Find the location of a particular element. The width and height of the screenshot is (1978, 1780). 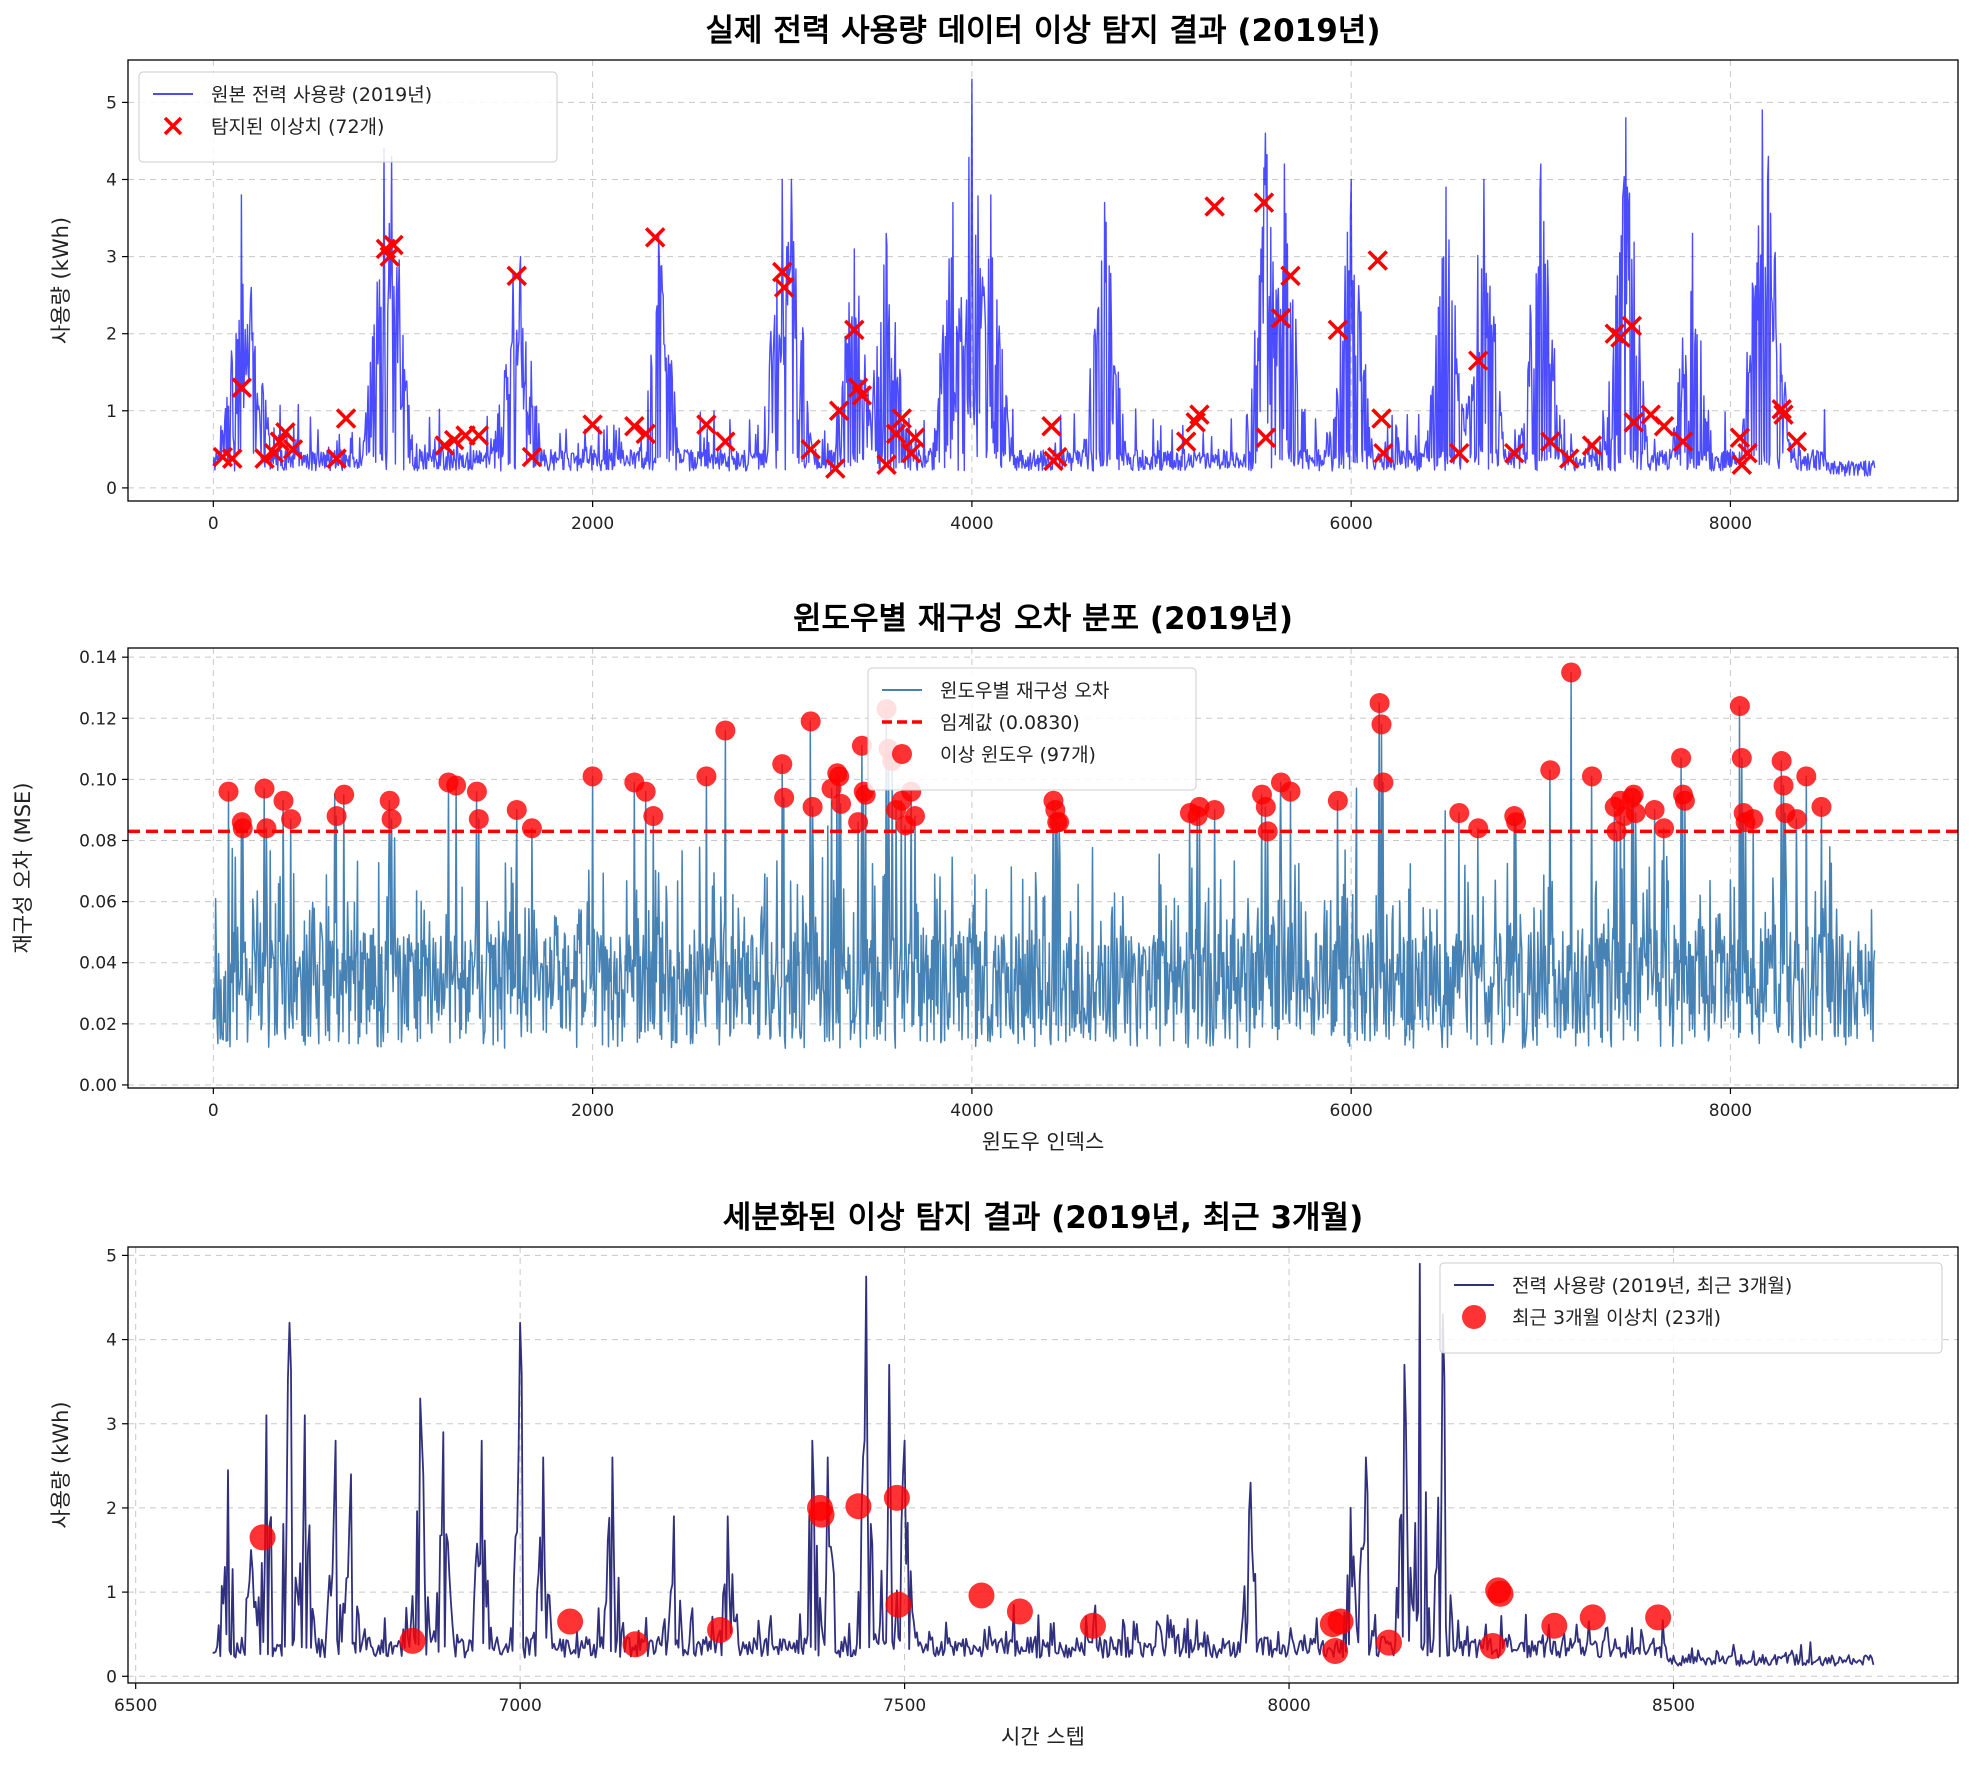

y-tick-label: 0.08 is located at coordinates (98, 842).